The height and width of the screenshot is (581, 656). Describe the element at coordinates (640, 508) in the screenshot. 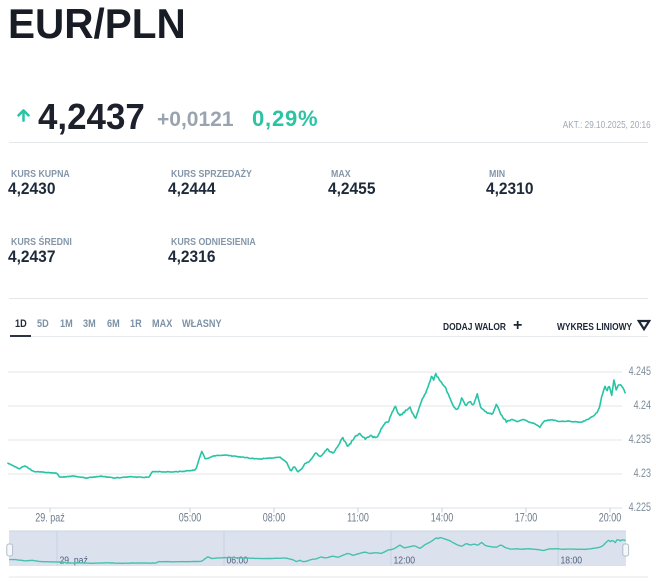

I see `svg-text: 4.225` at that location.